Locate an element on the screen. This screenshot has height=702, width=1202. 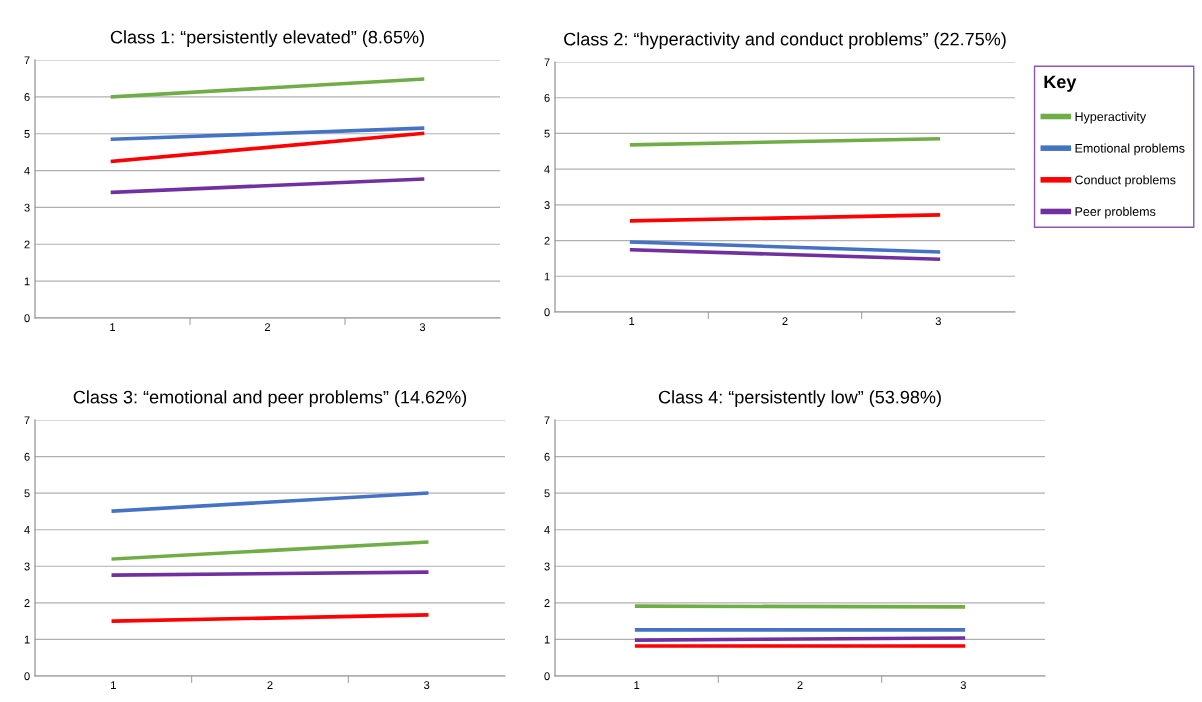
legend-label: Hyperactivity is located at coordinates (1111, 117).